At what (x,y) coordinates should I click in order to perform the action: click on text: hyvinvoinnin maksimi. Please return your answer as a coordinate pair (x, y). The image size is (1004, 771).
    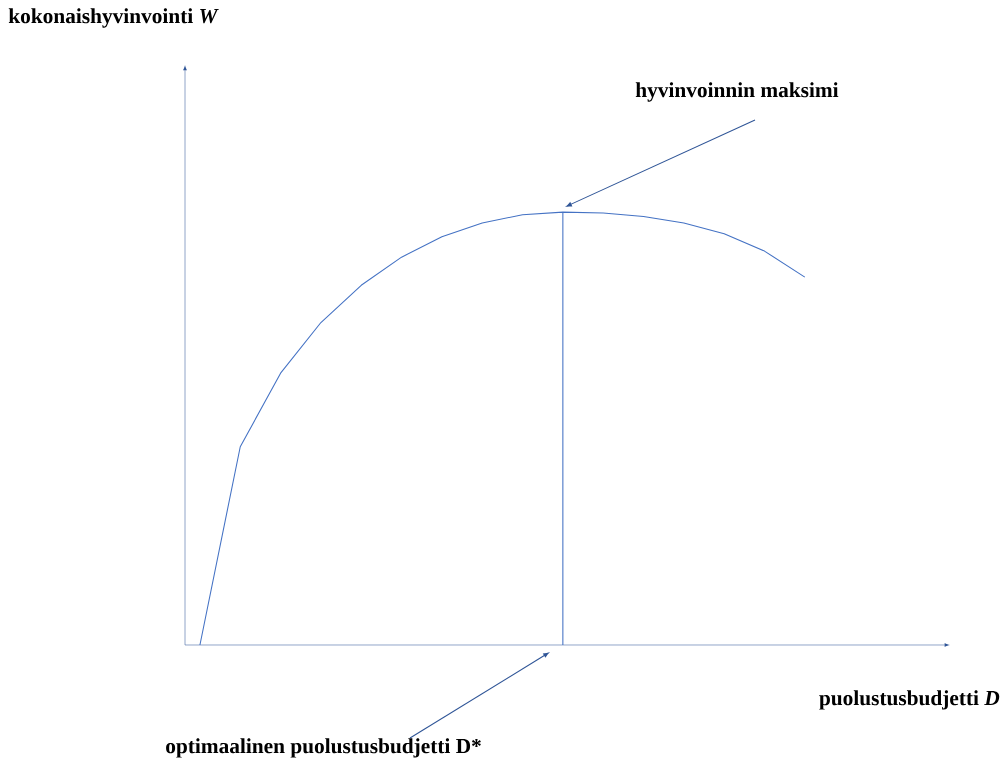
    Looking at the image, I should click on (737, 92).